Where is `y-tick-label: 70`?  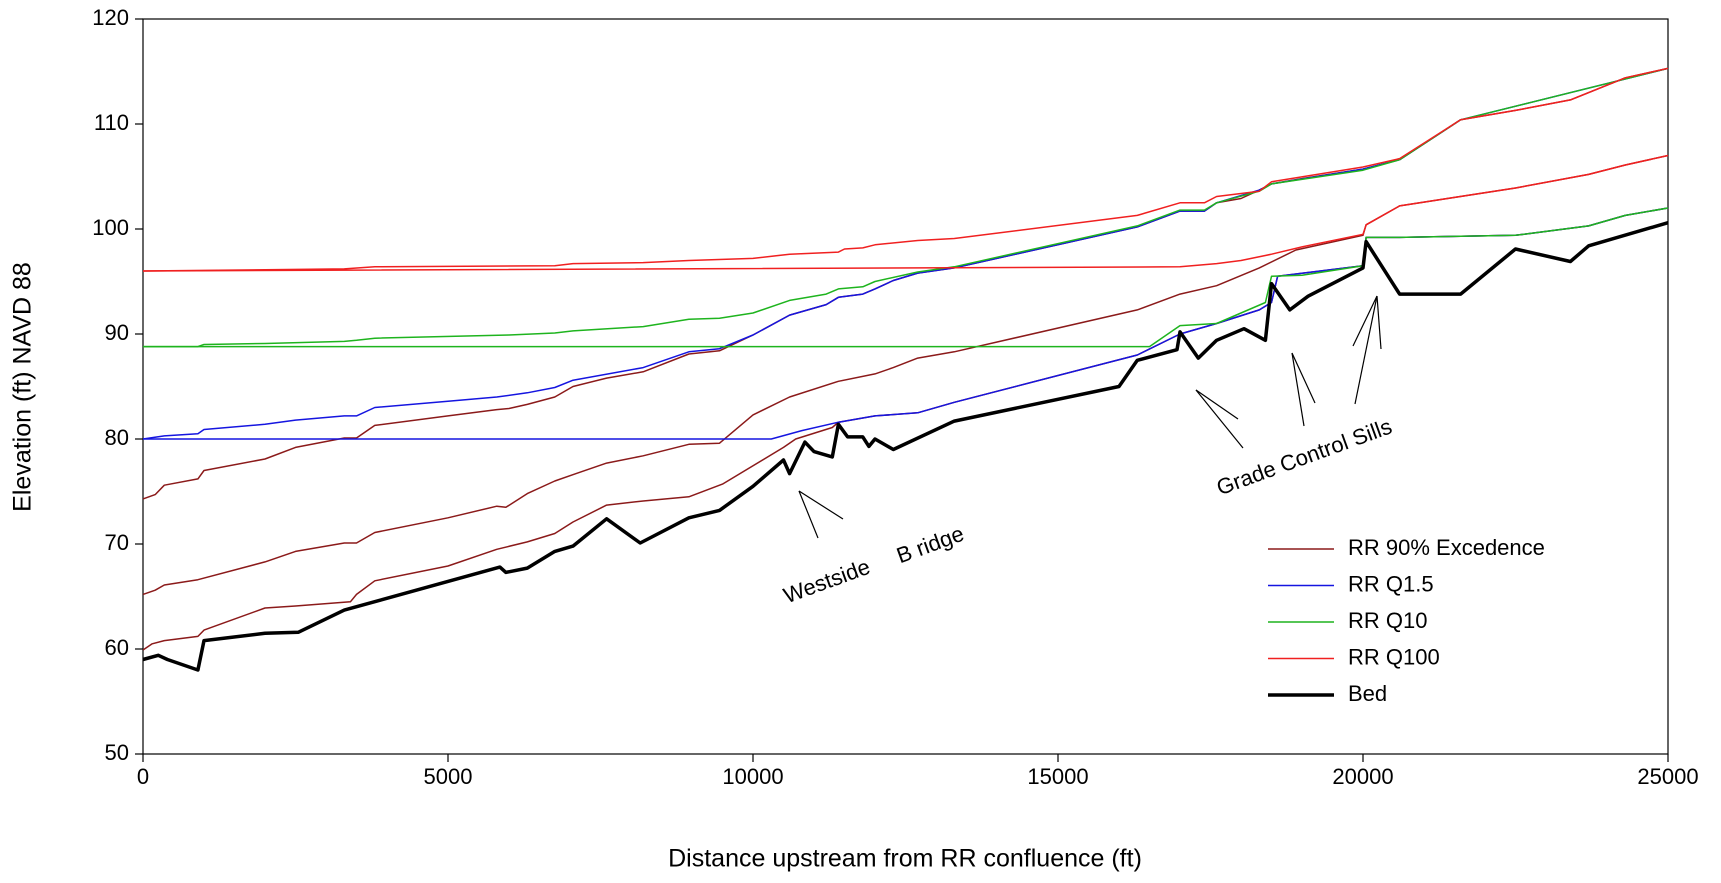
y-tick-label: 70 is located at coordinates (117, 542).